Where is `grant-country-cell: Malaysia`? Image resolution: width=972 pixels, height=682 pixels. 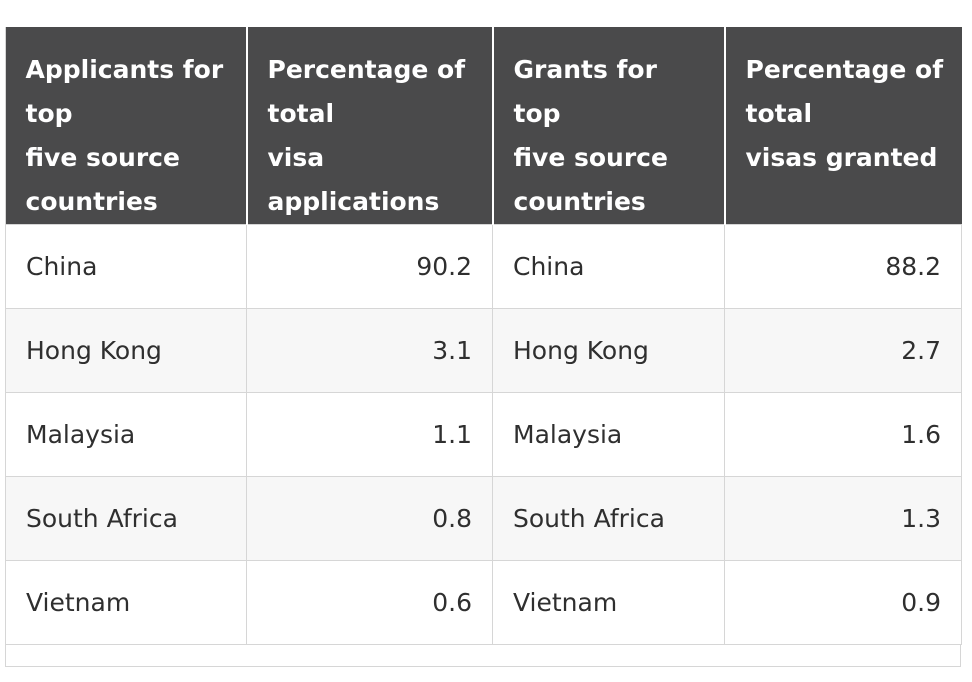
grant-country-cell: Malaysia is located at coordinates (608, 434).